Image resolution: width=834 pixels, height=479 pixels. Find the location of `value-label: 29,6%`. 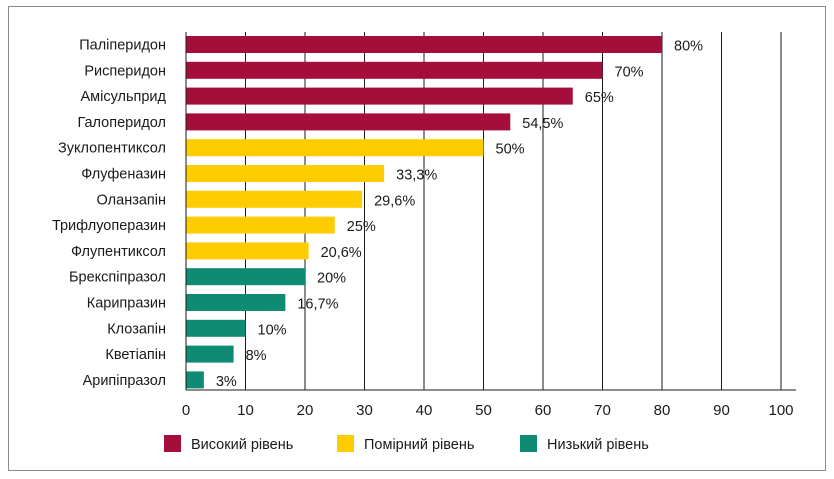

value-label: 29,6% is located at coordinates (394, 201).